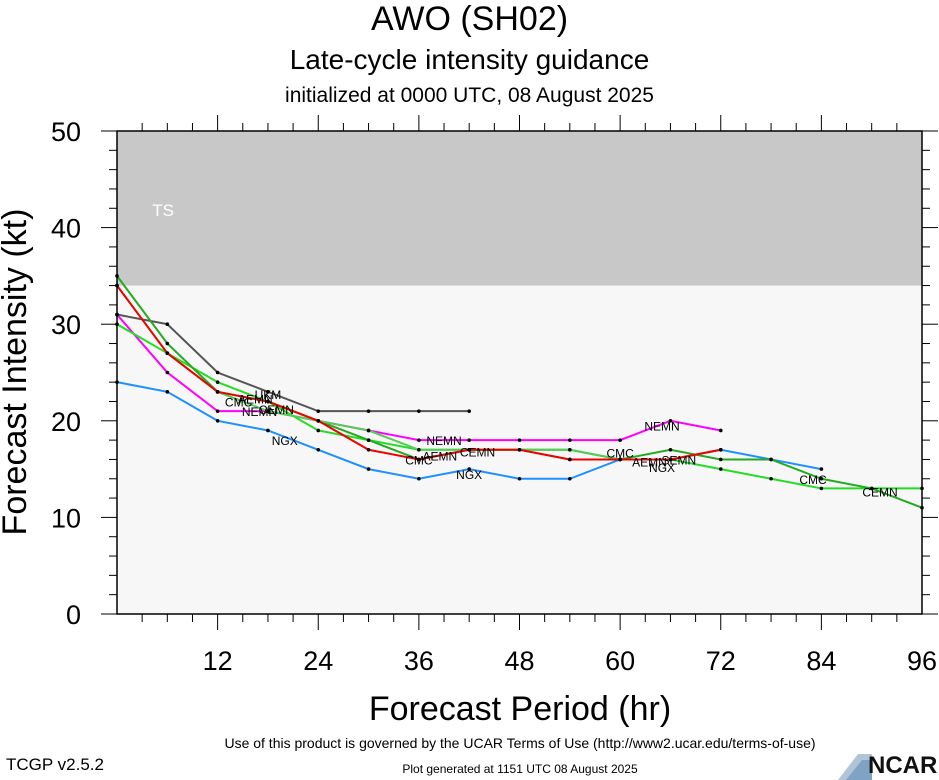  What do you see at coordinates (469, 95) in the screenshot?
I see `init-time-label: initialized at 0000 UTC, 08 August 2025` at bounding box center [469, 95].